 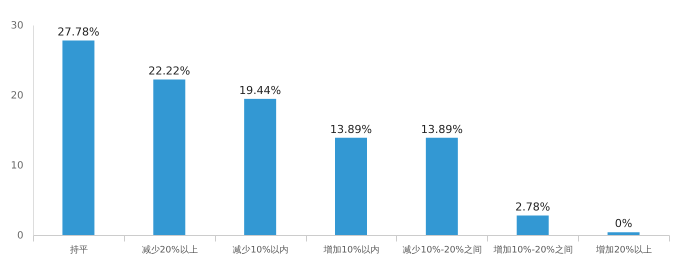 What do you see at coordinates (17, 26) in the screenshot?
I see `y-tick-label: 30` at bounding box center [17, 26].